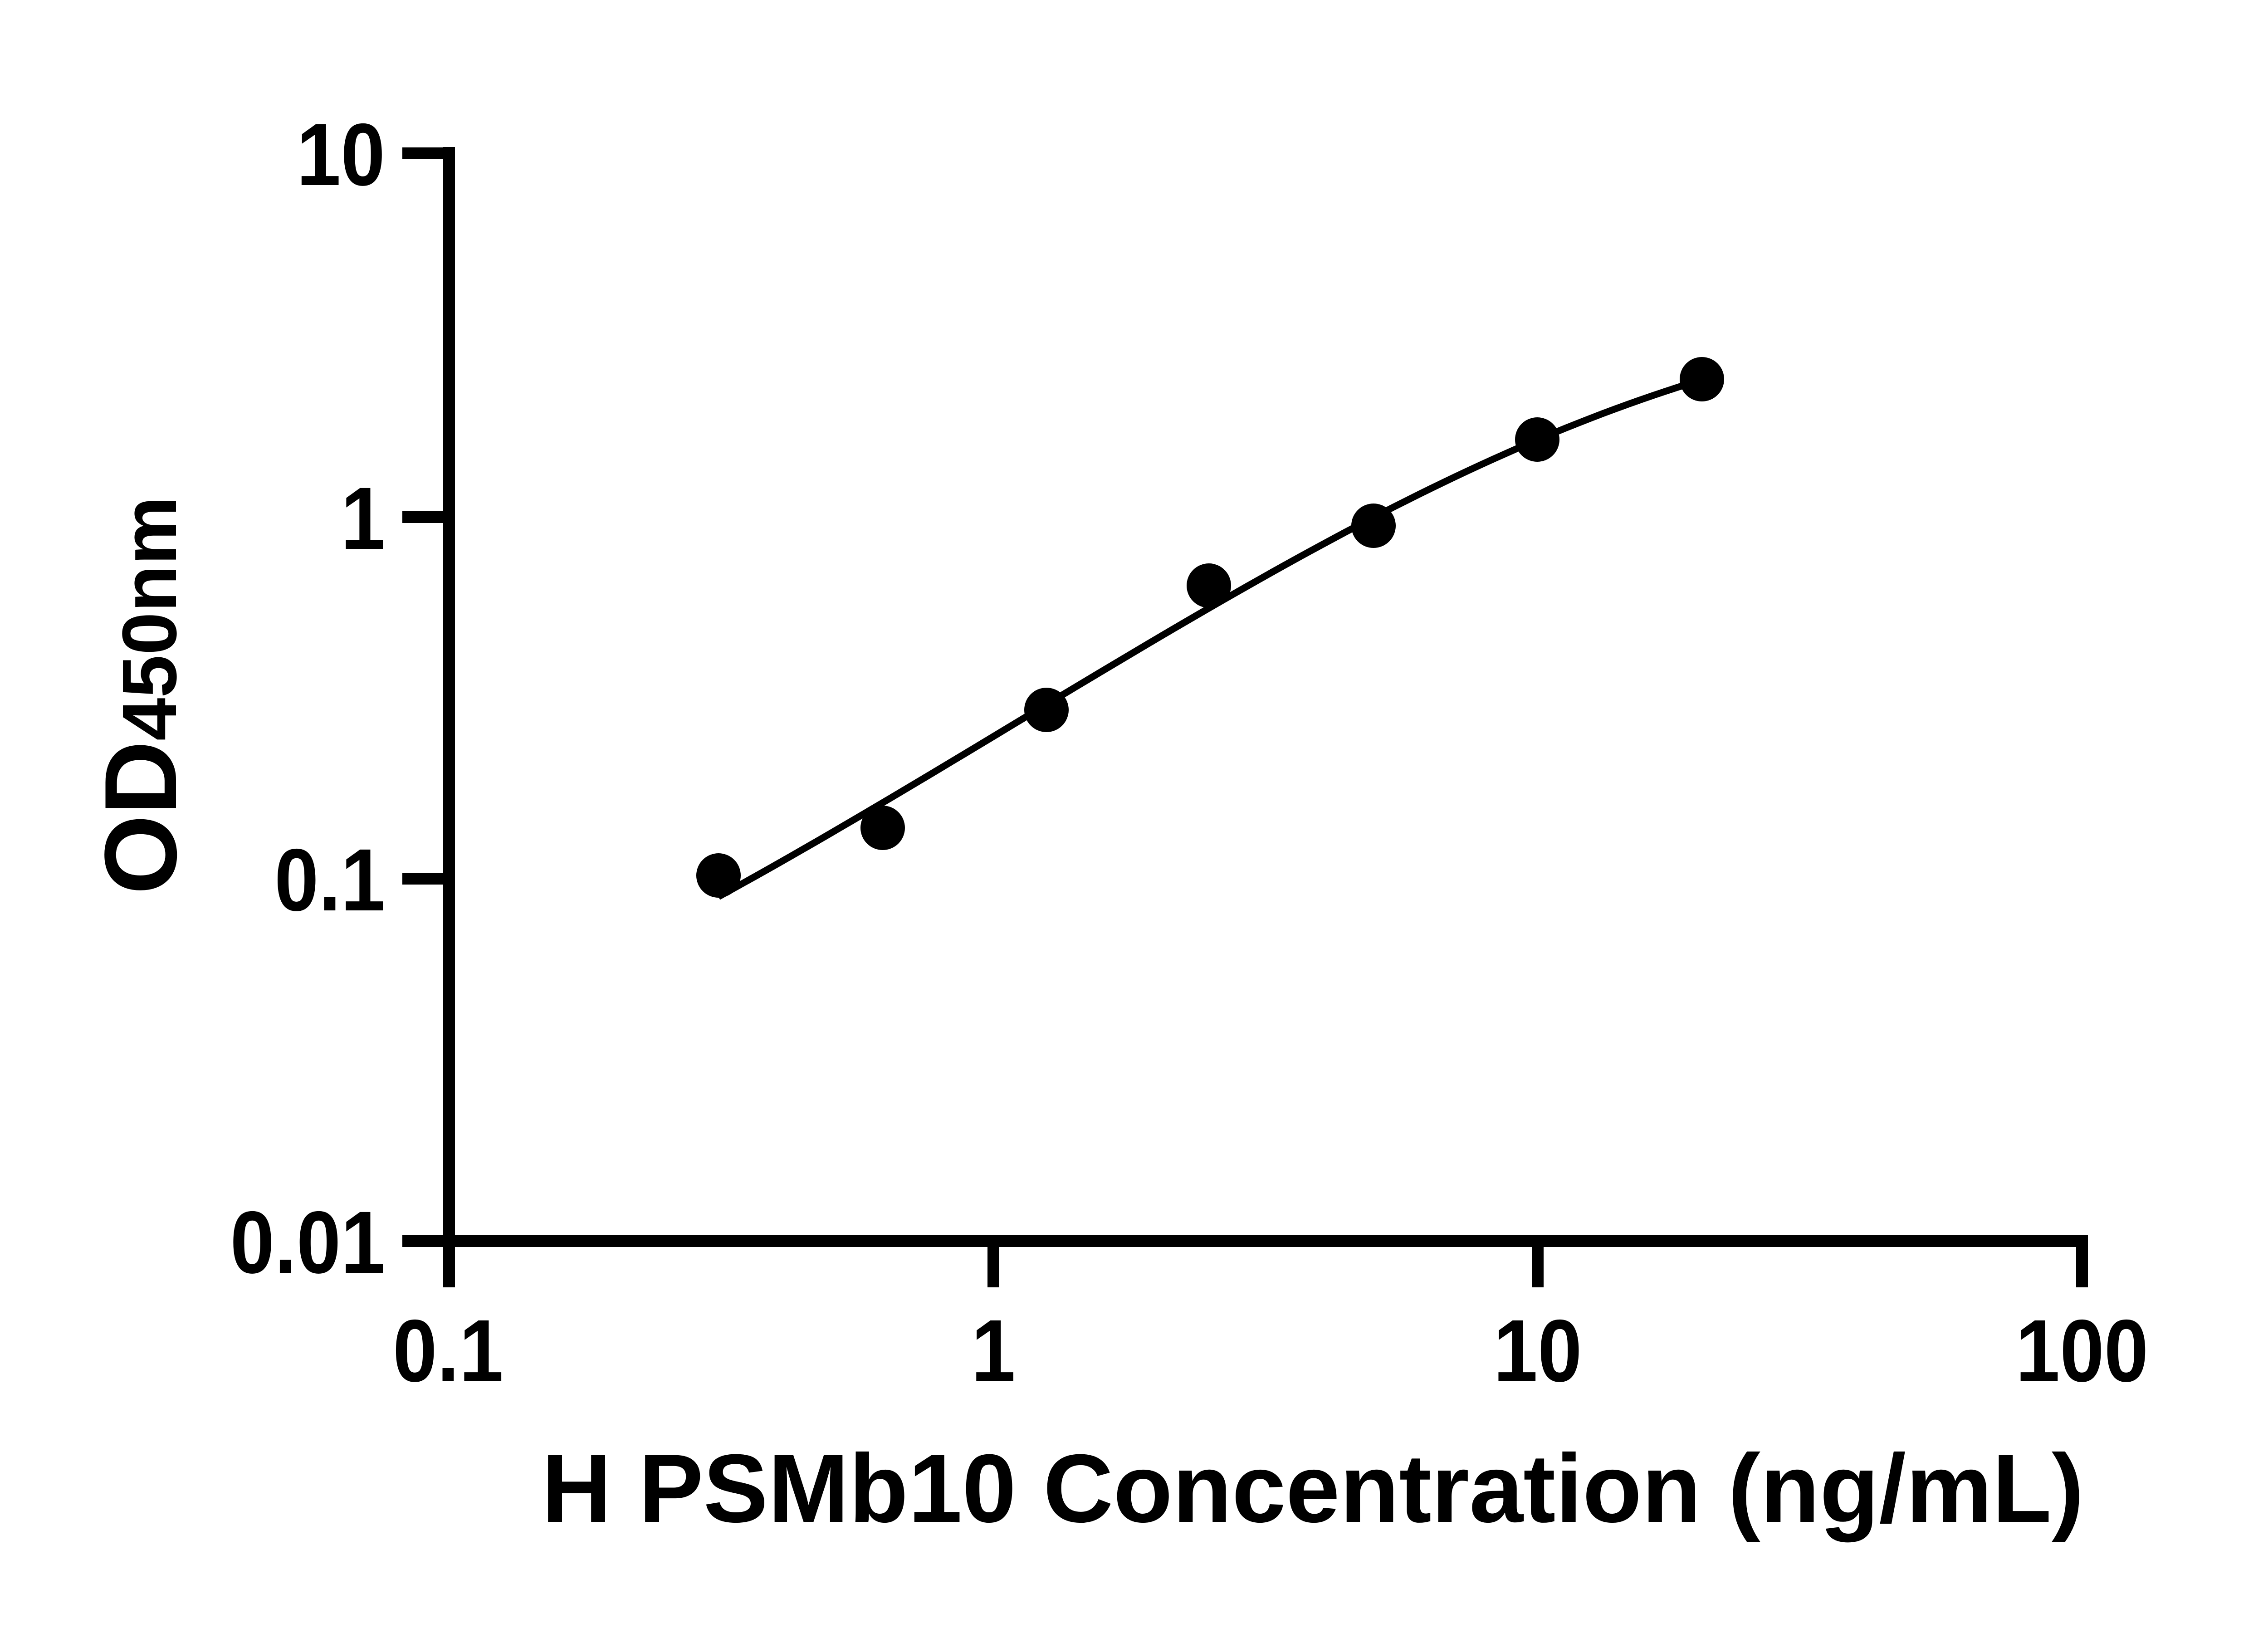  I want to click on svg-text: OD450nm, so click(140, 695).